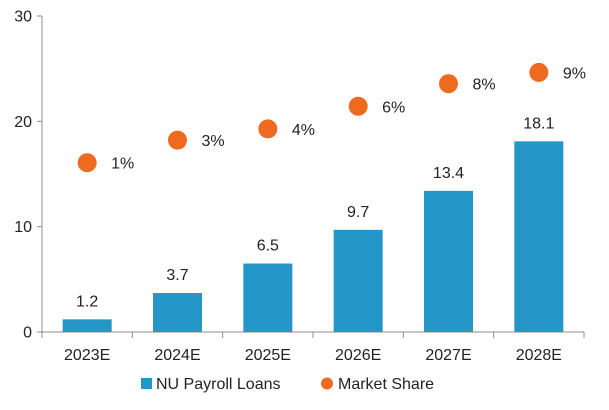  What do you see at coordinates (358, 280) in the screenshot?
I see `bar-2026e` at bounding box center [358, 280].